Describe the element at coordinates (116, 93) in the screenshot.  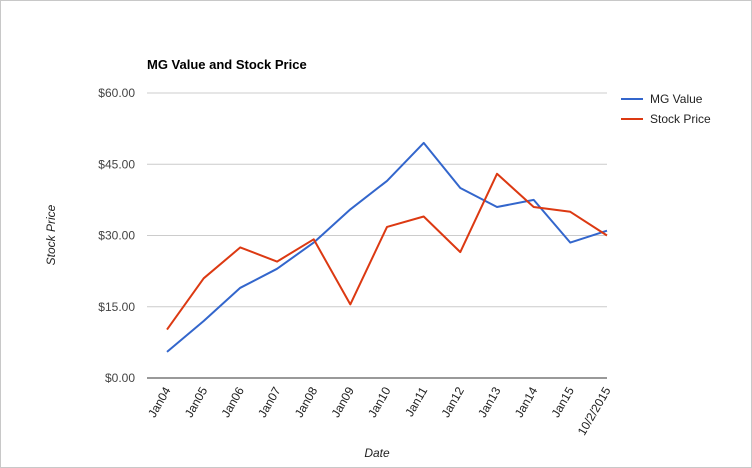
I see `y-tick-label: $60.00` at that location.